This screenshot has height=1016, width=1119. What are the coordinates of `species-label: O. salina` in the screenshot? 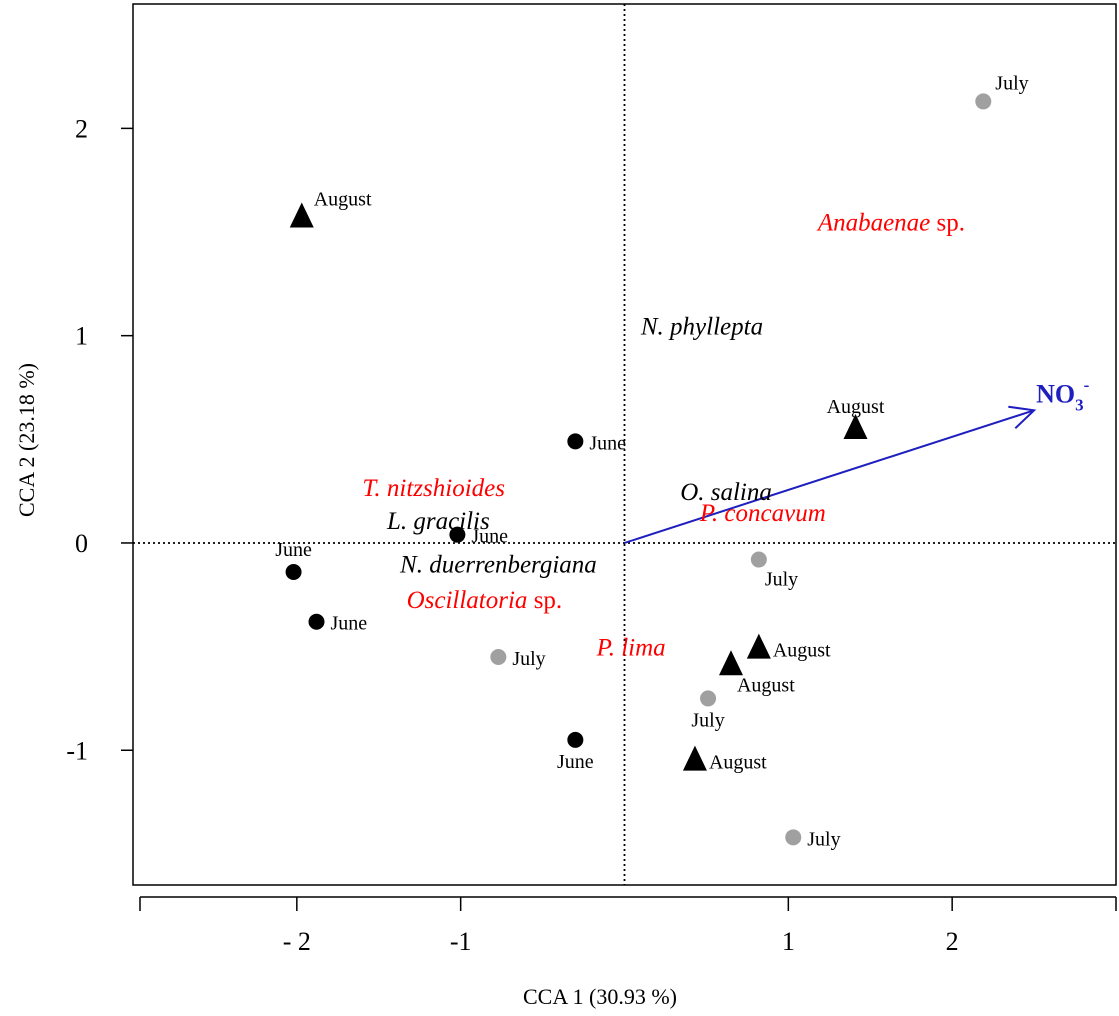 It's located at (726, 492).